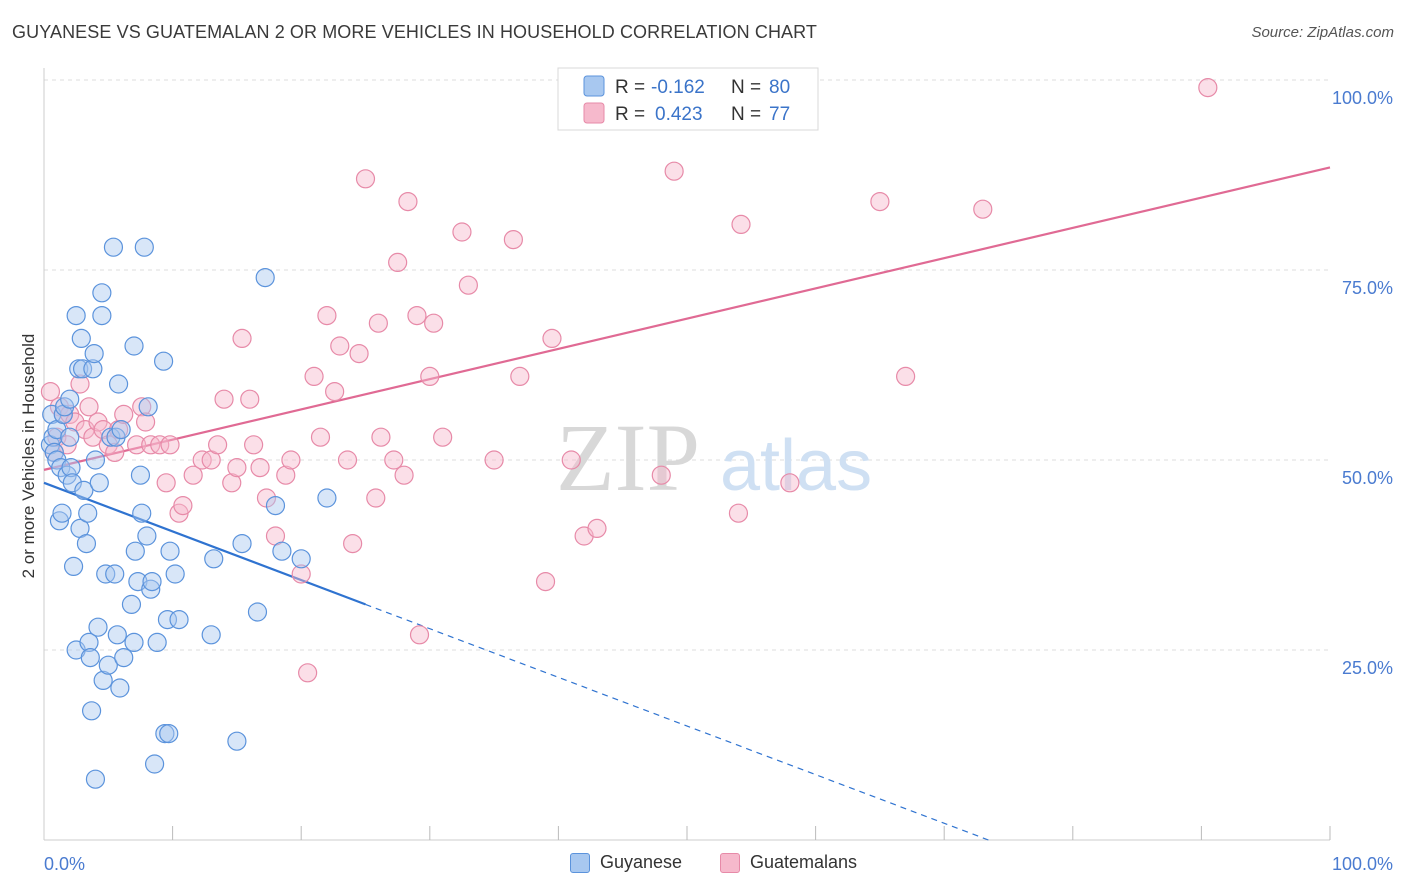 This screenshot has width=1406, height=892. I want to click on legend-r-label-2: R =, so click(630, 114).